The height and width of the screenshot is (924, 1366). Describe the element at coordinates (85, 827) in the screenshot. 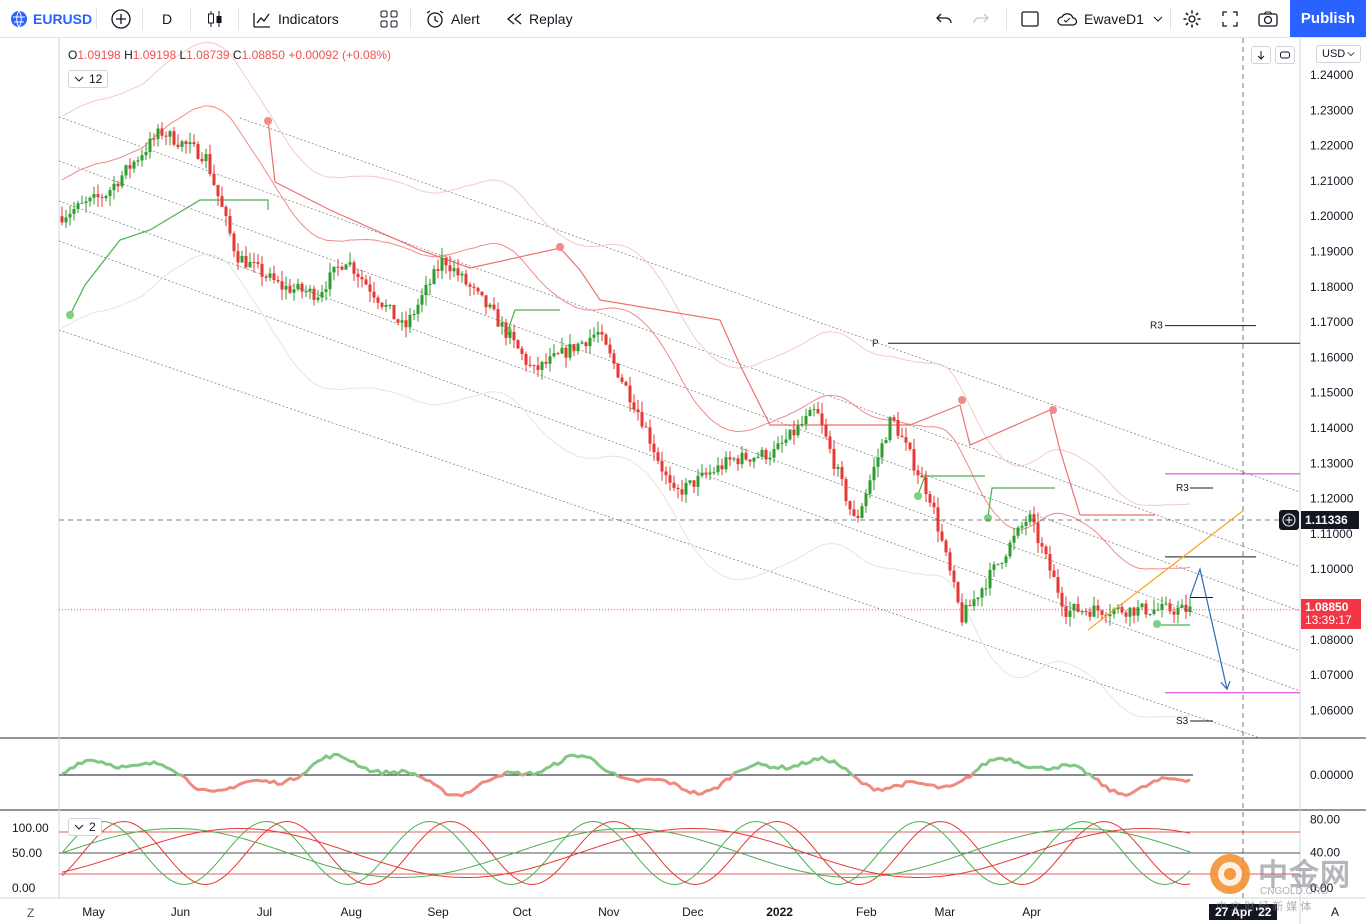

I see `osc-collapse-button: 2` at that location.